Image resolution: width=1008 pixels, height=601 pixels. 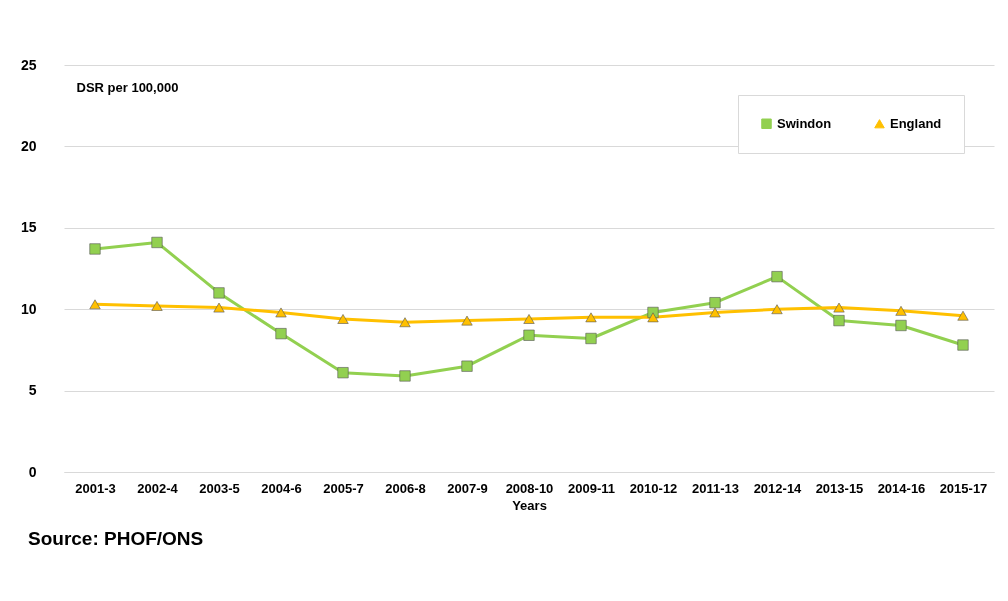 I want to click on x-tick-label: 2010-12, so click(x=653, y=488).